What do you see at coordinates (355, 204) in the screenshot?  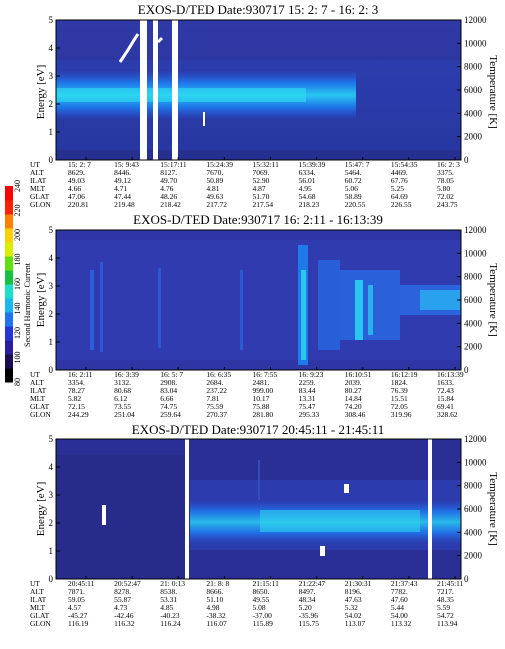 I see `table-cell: 220.55` at bounding box center [355, 204].